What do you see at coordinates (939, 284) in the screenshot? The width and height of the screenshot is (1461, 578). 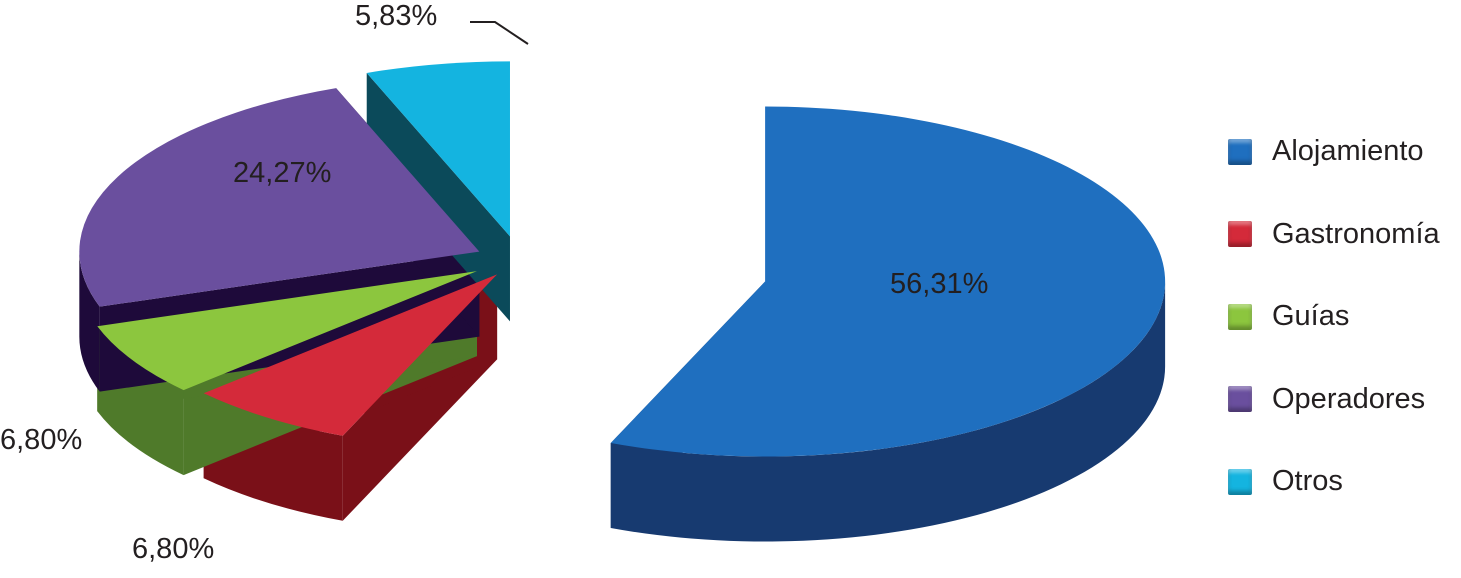 I see `data-label-alojamiento: 56,31%` at bounding box center [939, 284].